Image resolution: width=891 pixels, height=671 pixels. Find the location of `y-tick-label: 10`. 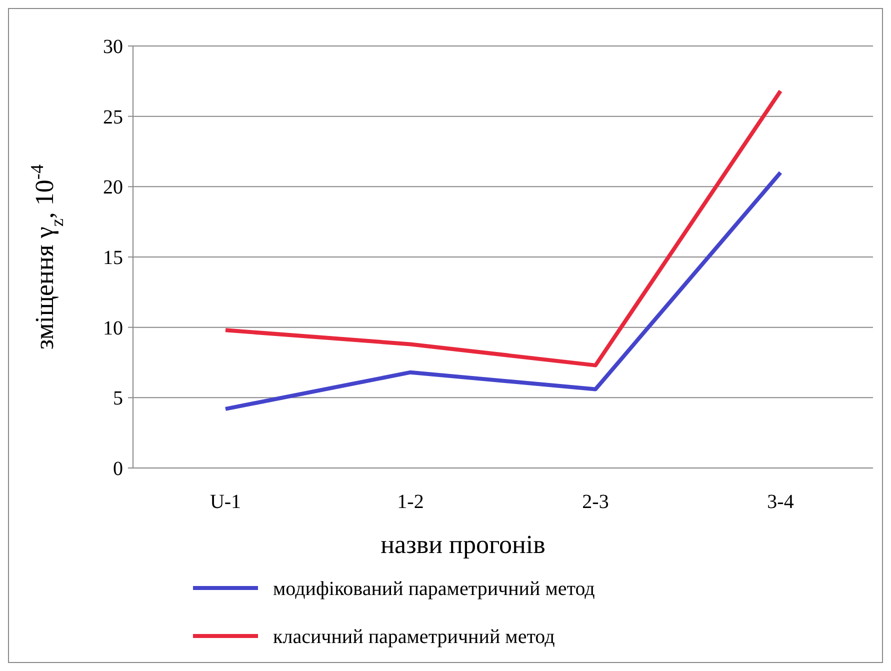

y-tick-label: 10 is located at coordinates (113, 328).